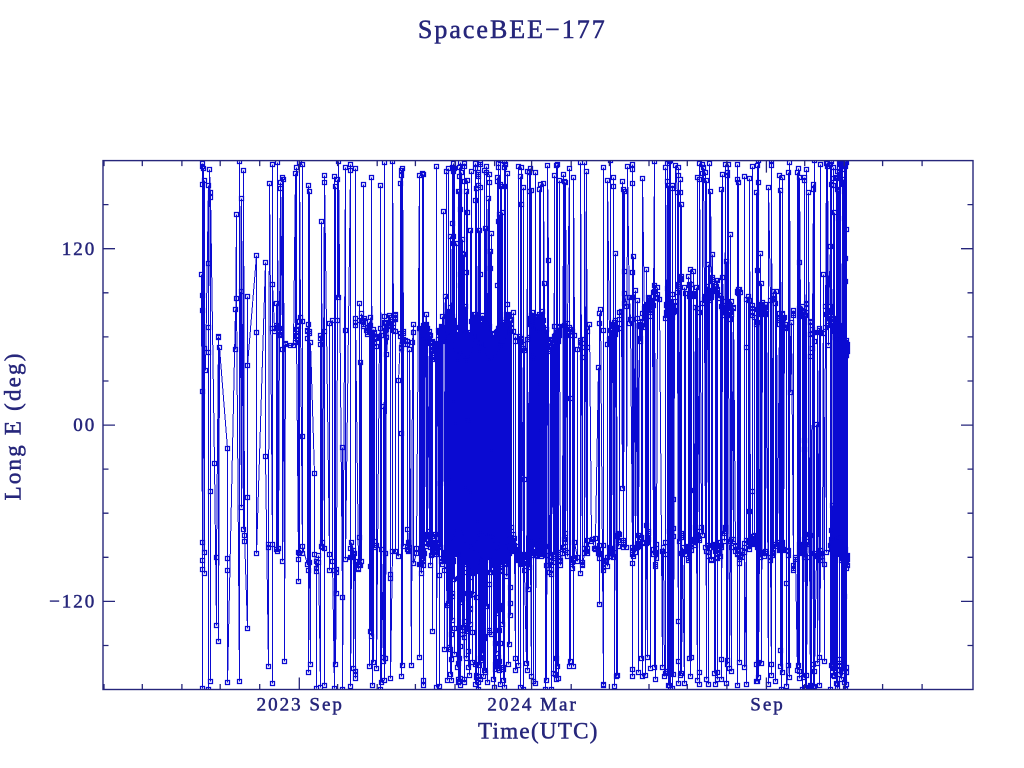  Describe the element at coordinates (532, 705) in the screenshot. I see `svg-text: 2024 Mar` at that location.